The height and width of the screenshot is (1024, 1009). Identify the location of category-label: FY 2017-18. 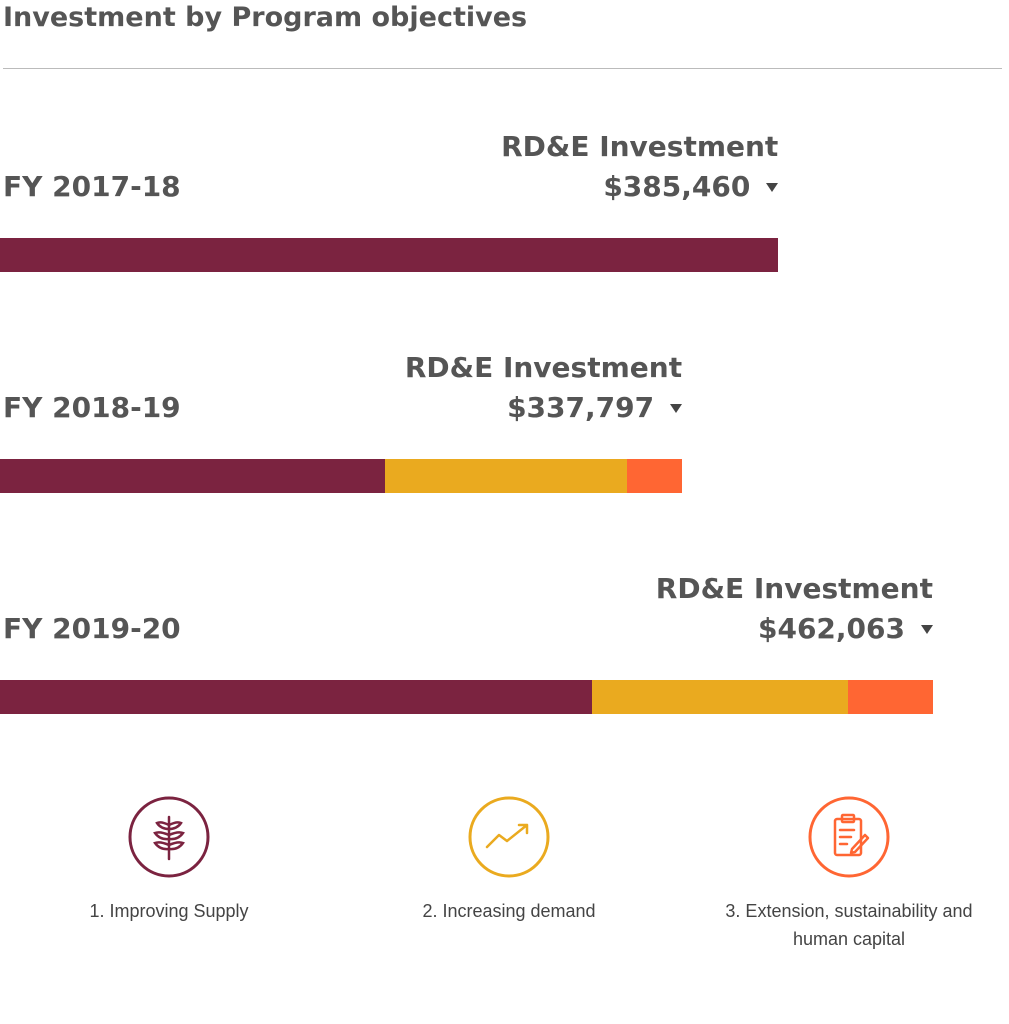
(92, 186).